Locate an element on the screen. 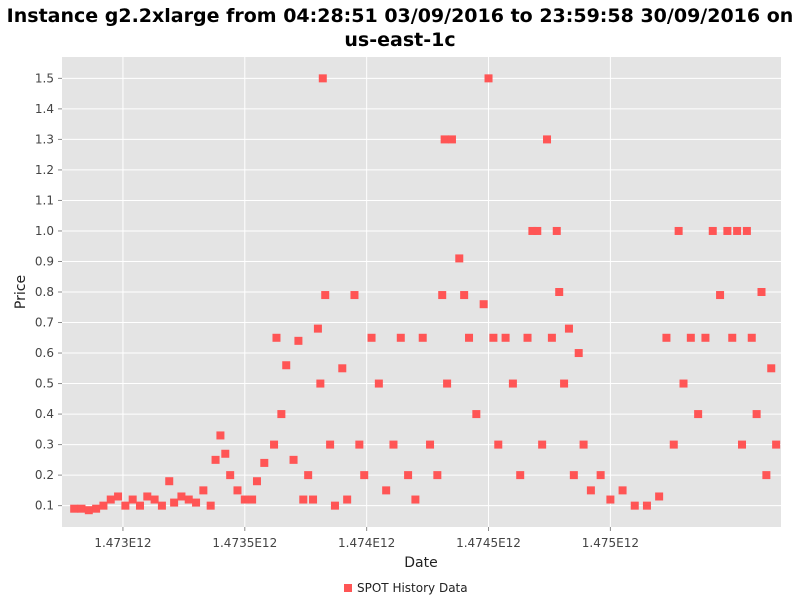 The image size is (800, 600). y-tick-label: 0.7 is located at coordinates (44, 323).